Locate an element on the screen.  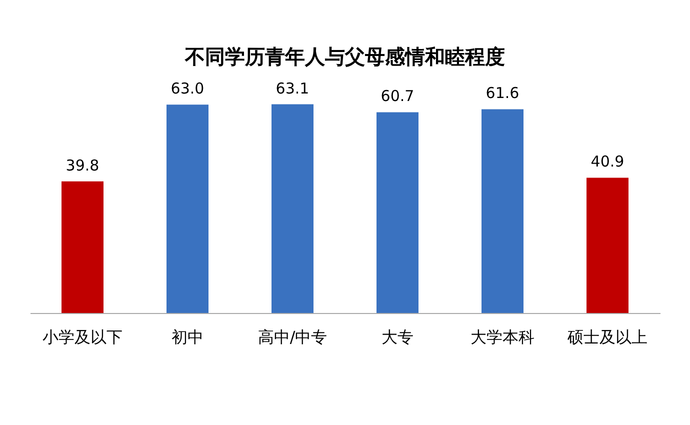
x-tick-label: 硕士及以上 is located at coordinates (607, 337).